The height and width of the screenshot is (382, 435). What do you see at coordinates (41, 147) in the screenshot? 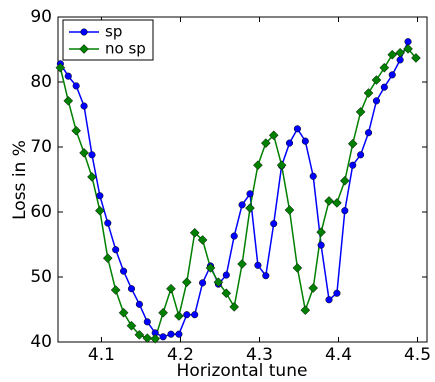
I see `y-tick-label: 70` at bounding box center [41, 147].